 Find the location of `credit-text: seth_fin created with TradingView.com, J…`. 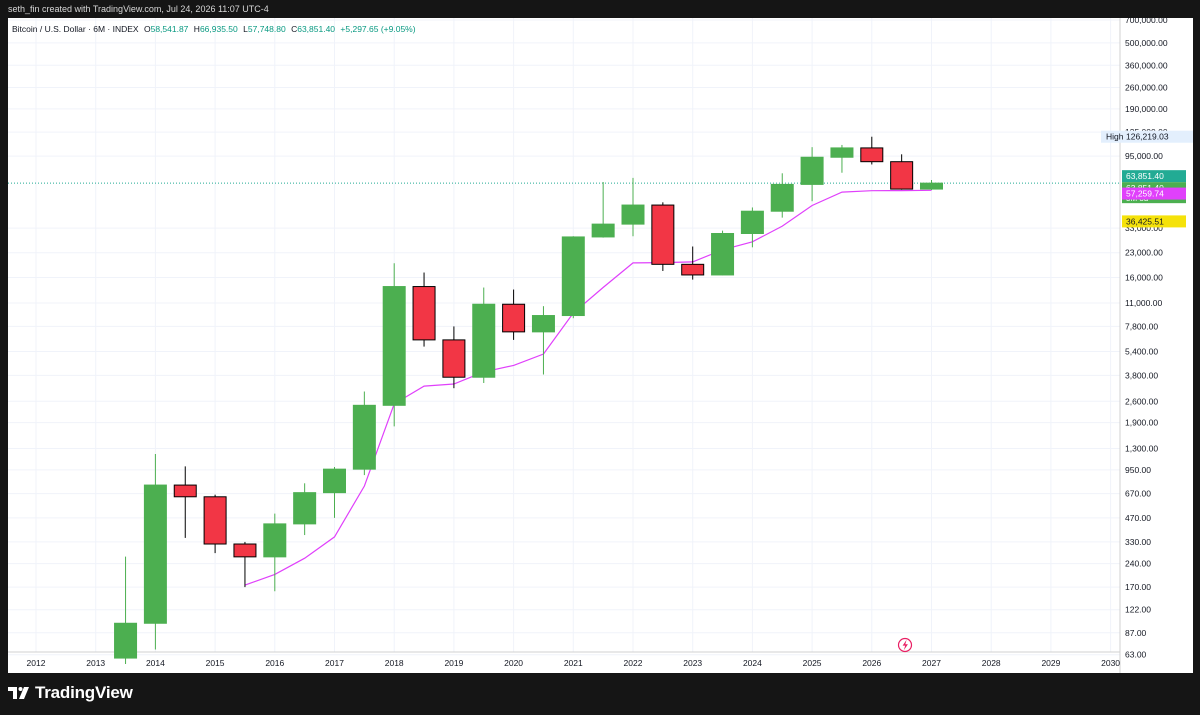

credit-text: seth_fin created with TradingView.com, J… is located at coordinates (138, 9).